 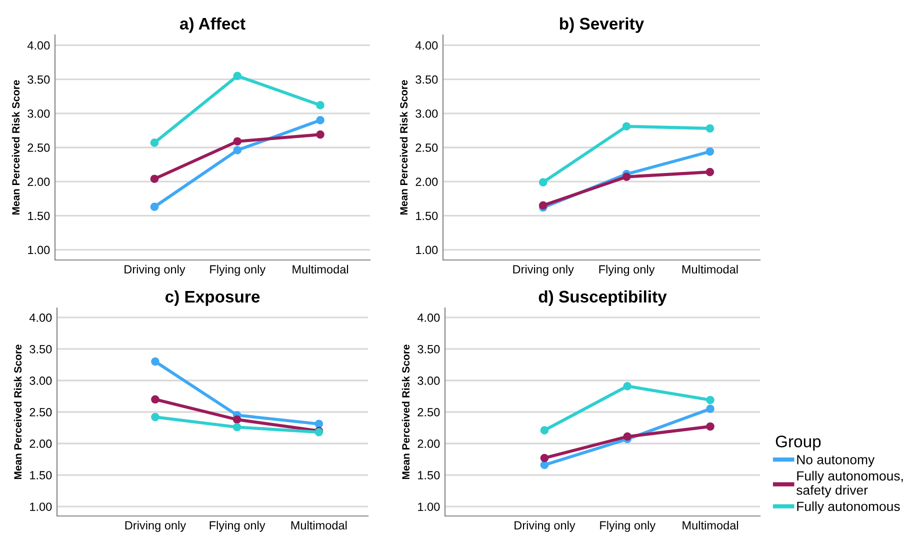 What do you see at coordinates (602, 25) in the screenshot?
I see `chart-title: b) Severity` at bounding box center [602, 25].